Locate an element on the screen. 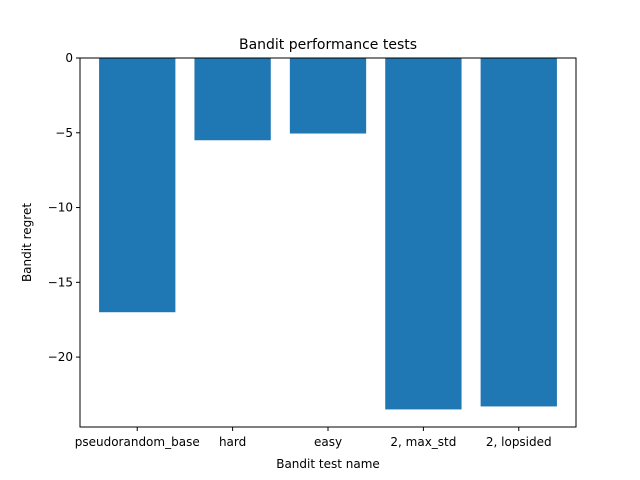 The height and width of the screenshot is (480, 640). y-axis-ticks: 0 −5 −10 −15 −20 is located at coordinates (64, 207).